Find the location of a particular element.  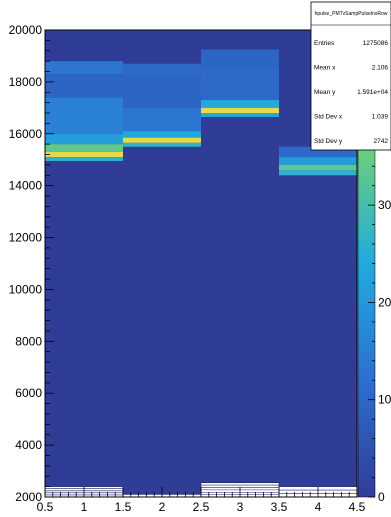

palette-tick-label: 10 is located at coordinates (384, 400).